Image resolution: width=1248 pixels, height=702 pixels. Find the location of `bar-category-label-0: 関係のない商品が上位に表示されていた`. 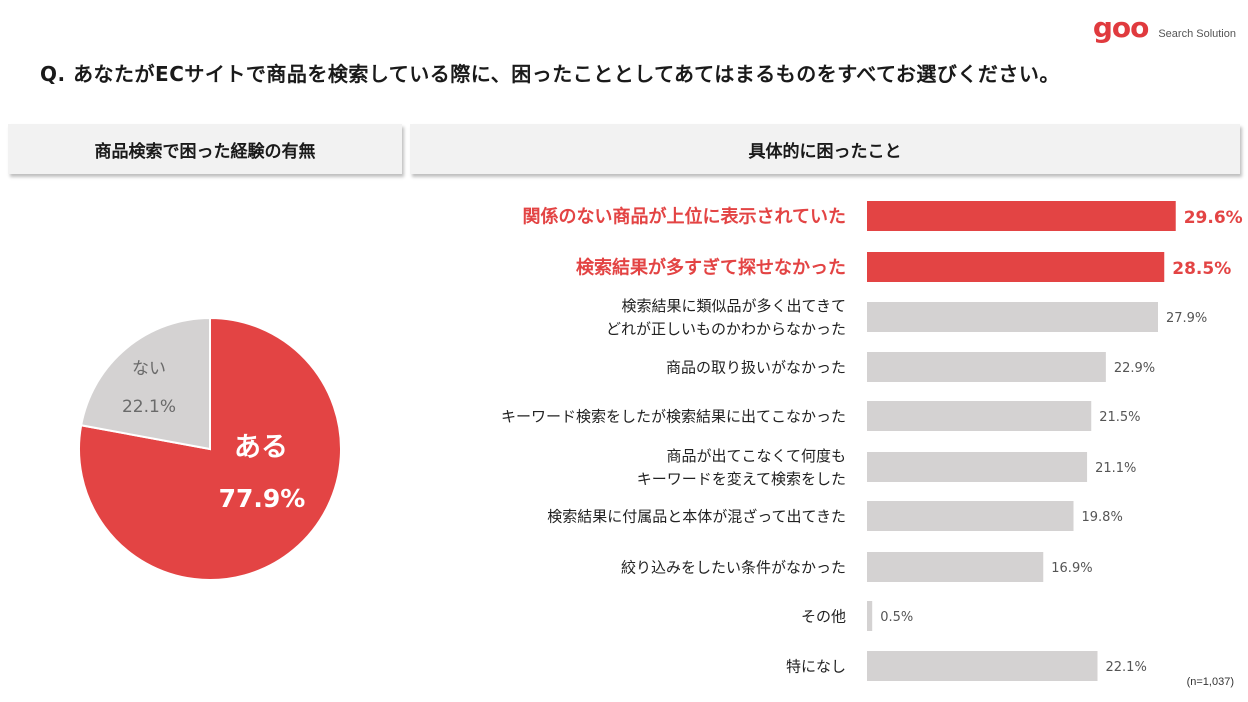

bar-category-label-0: 関係のない商品が上位に表示されていた is located at coordinates (684, 216).